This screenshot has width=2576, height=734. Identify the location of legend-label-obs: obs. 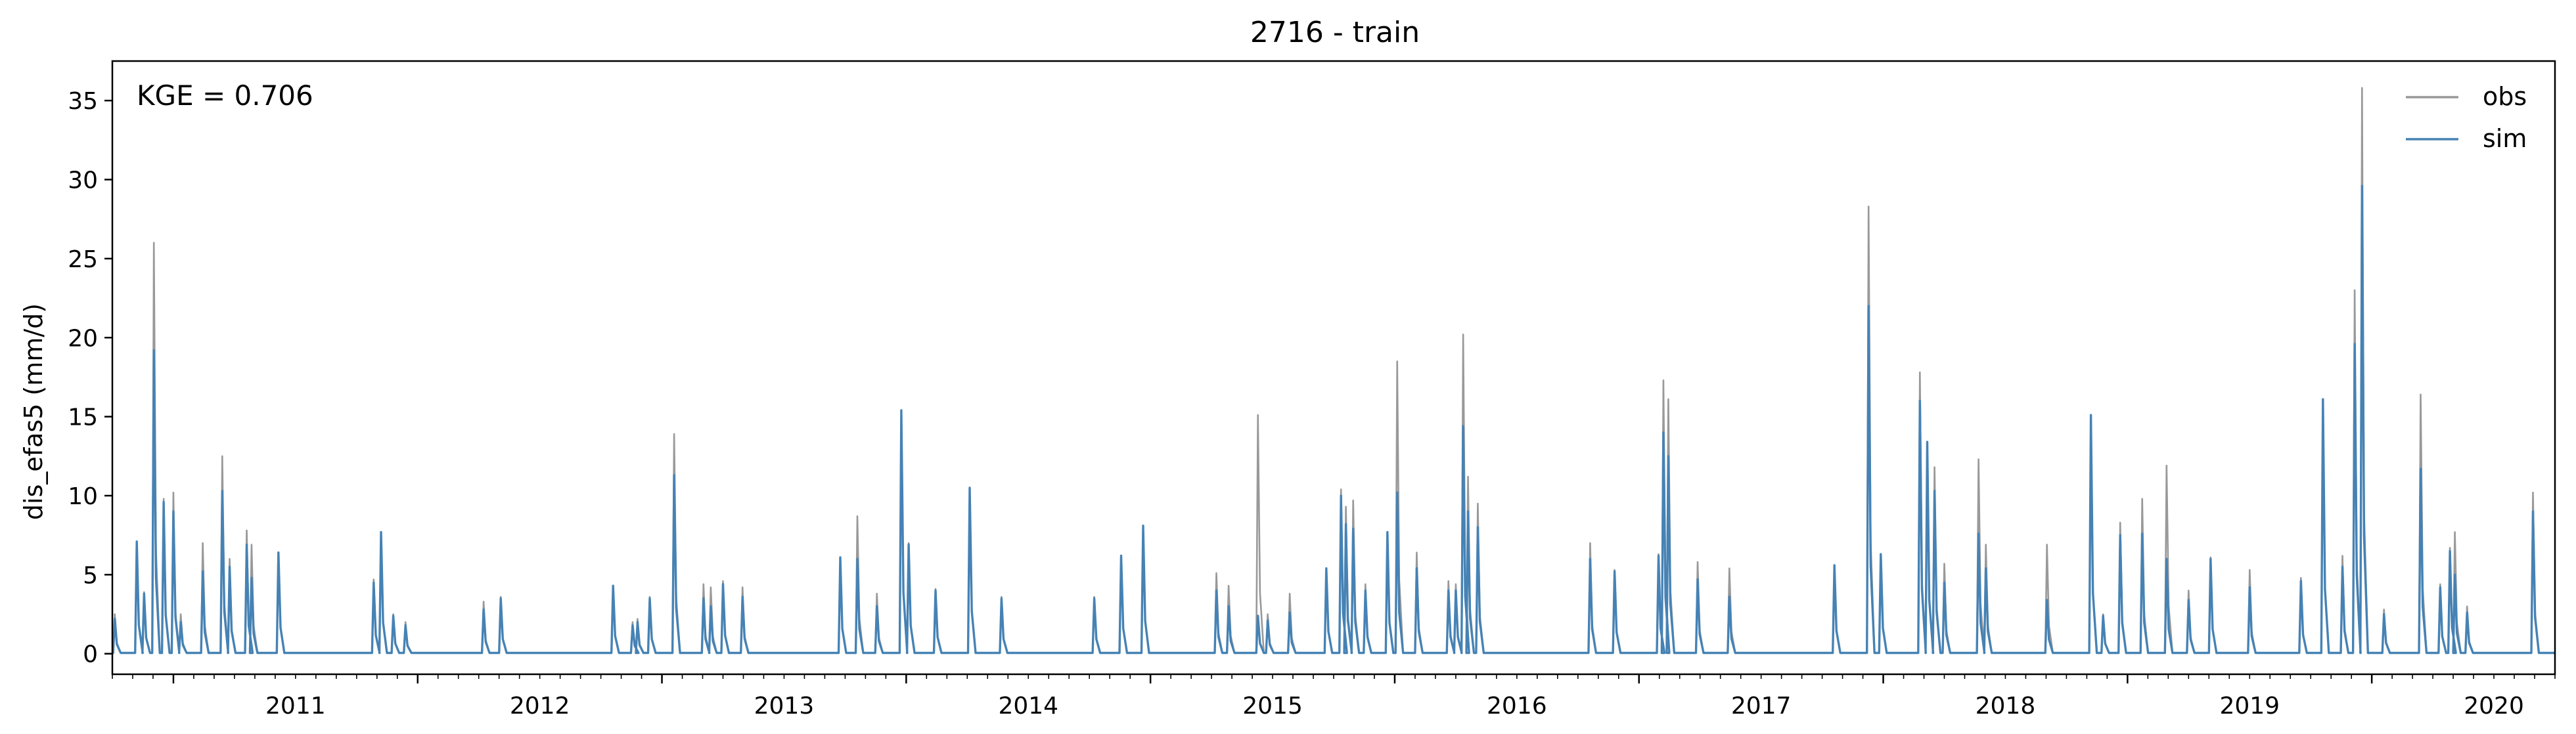
(2505, 96).